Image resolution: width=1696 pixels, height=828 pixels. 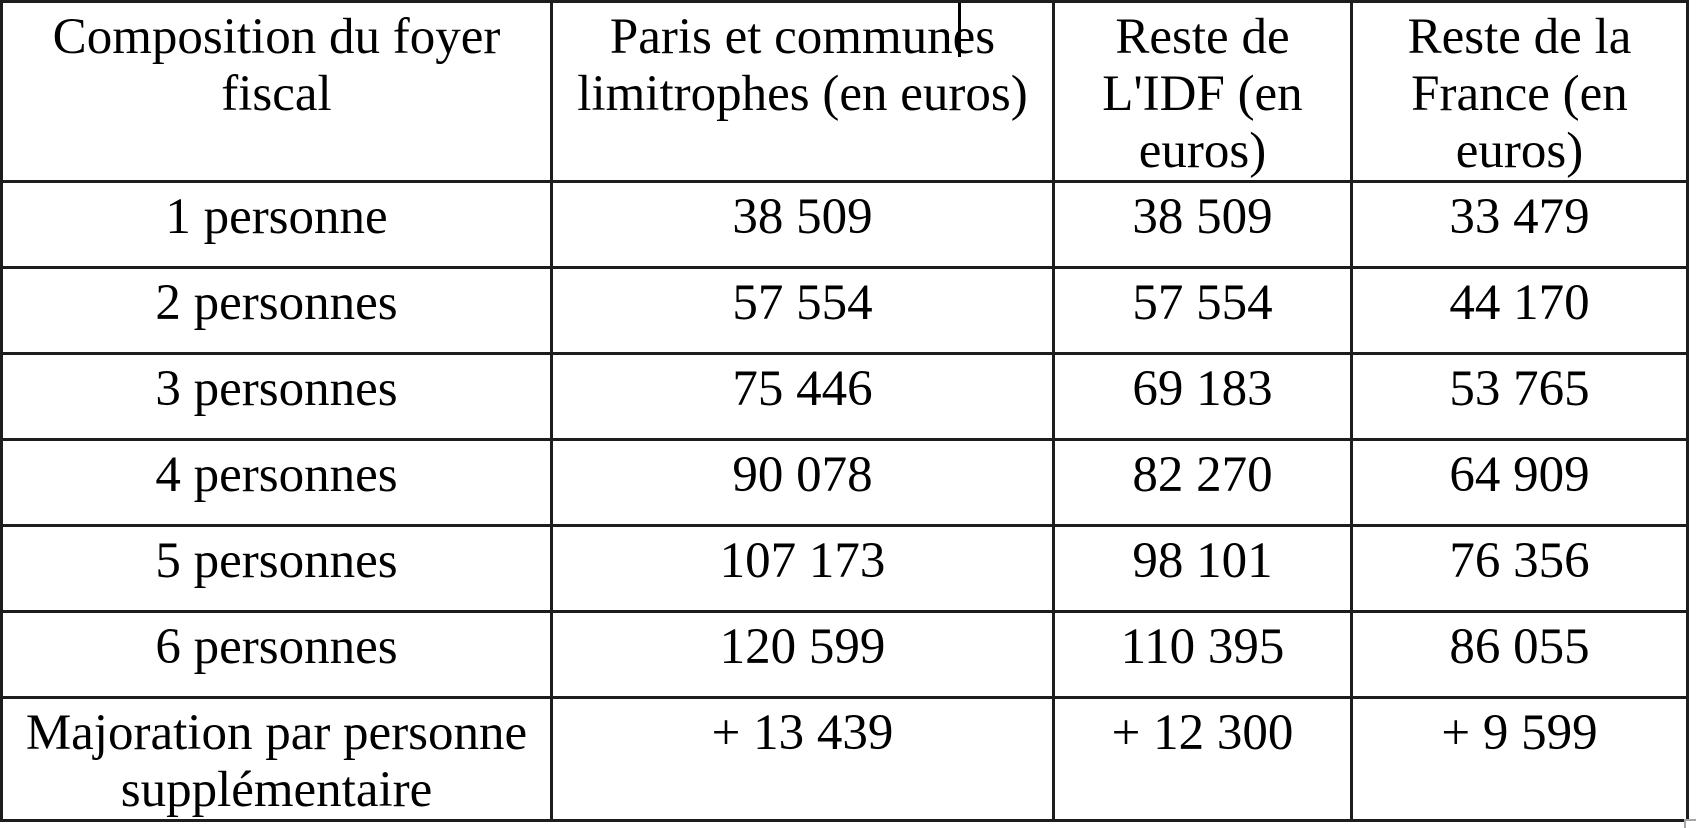 I want to click on reste-idf-value-cell: 110 395, so click(x=1202, y=654).